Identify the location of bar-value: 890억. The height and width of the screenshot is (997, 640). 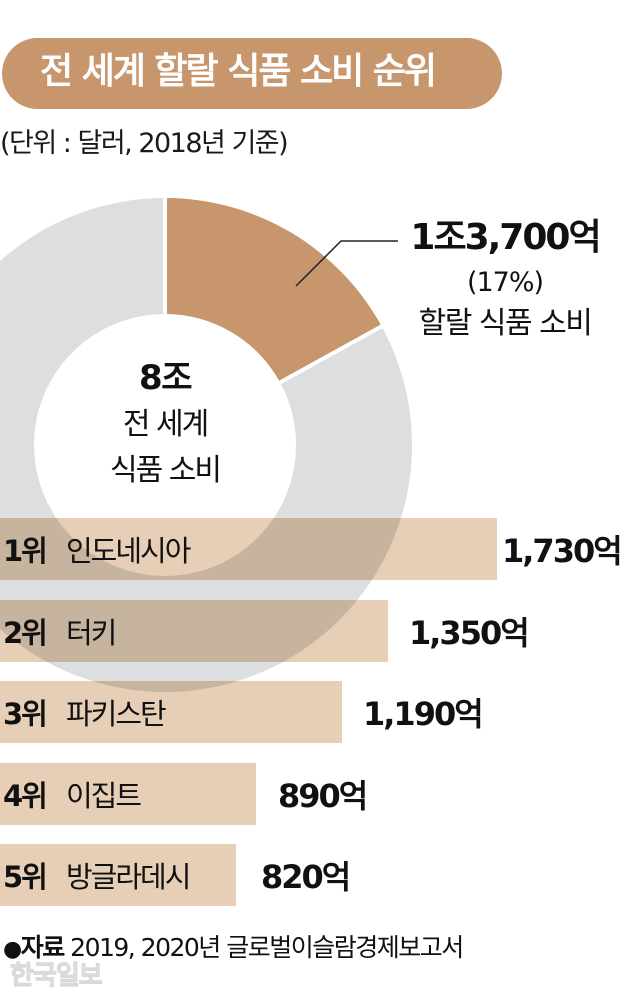
(323, 796).